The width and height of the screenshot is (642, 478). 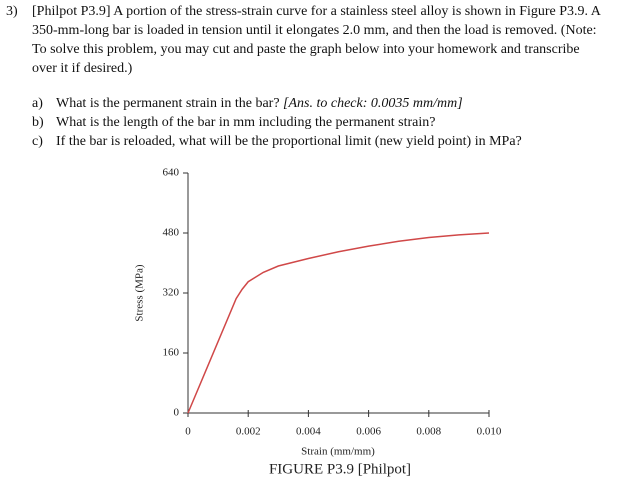 I want to click on x-tick-label: 0, so click(x=188, y=432).